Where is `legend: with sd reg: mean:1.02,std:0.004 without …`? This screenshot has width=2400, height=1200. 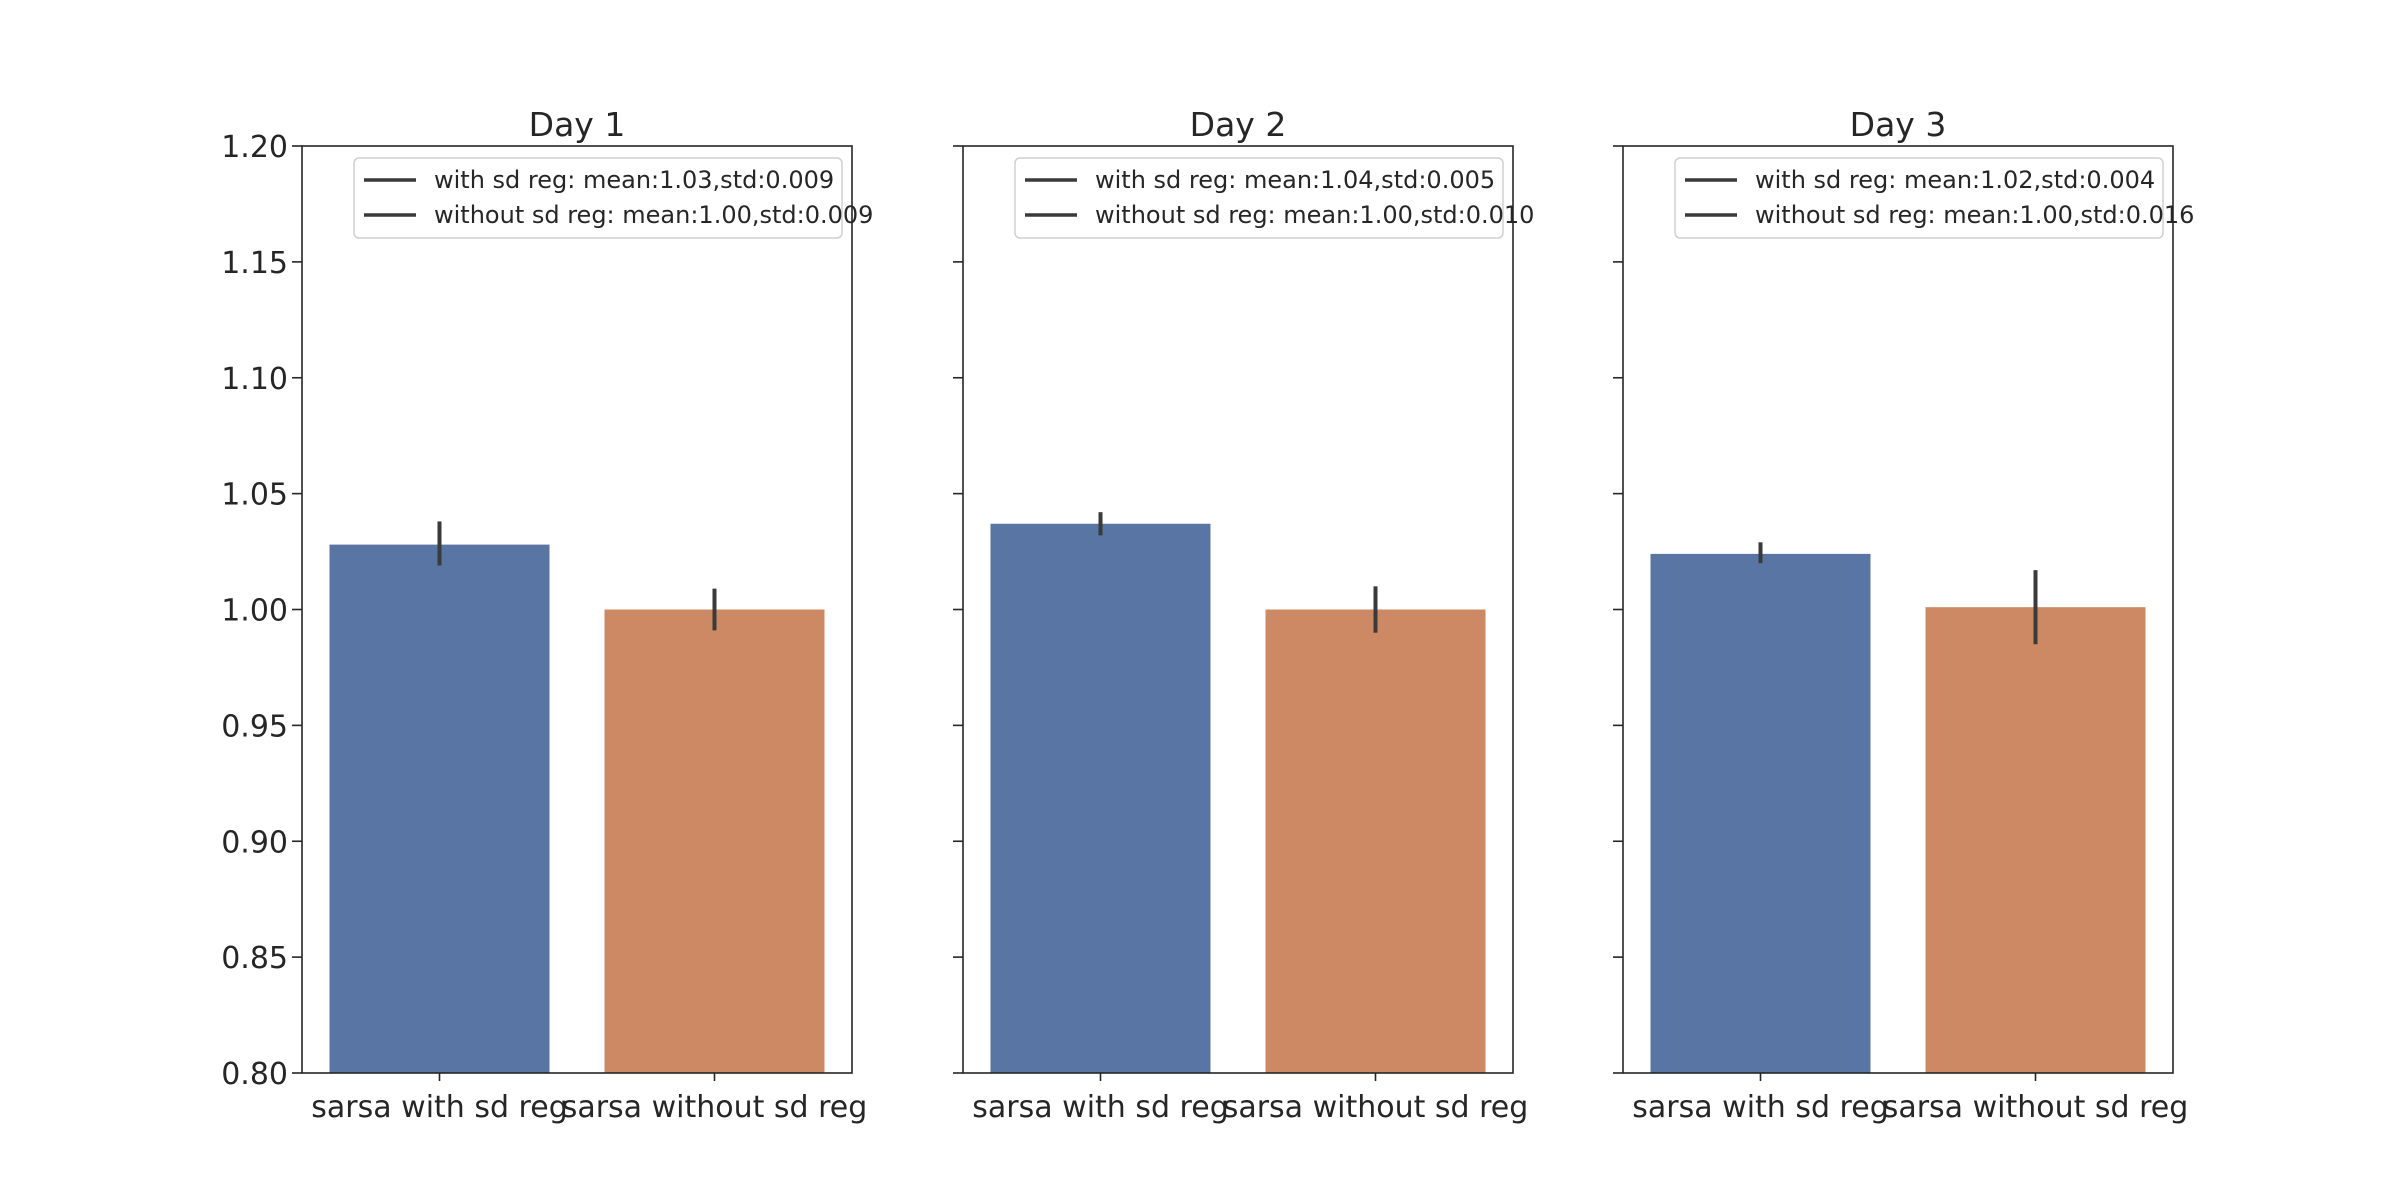
legend: with sd reg: mean:1.02,std:0.004 without … is located at coordinates (1934, 198).